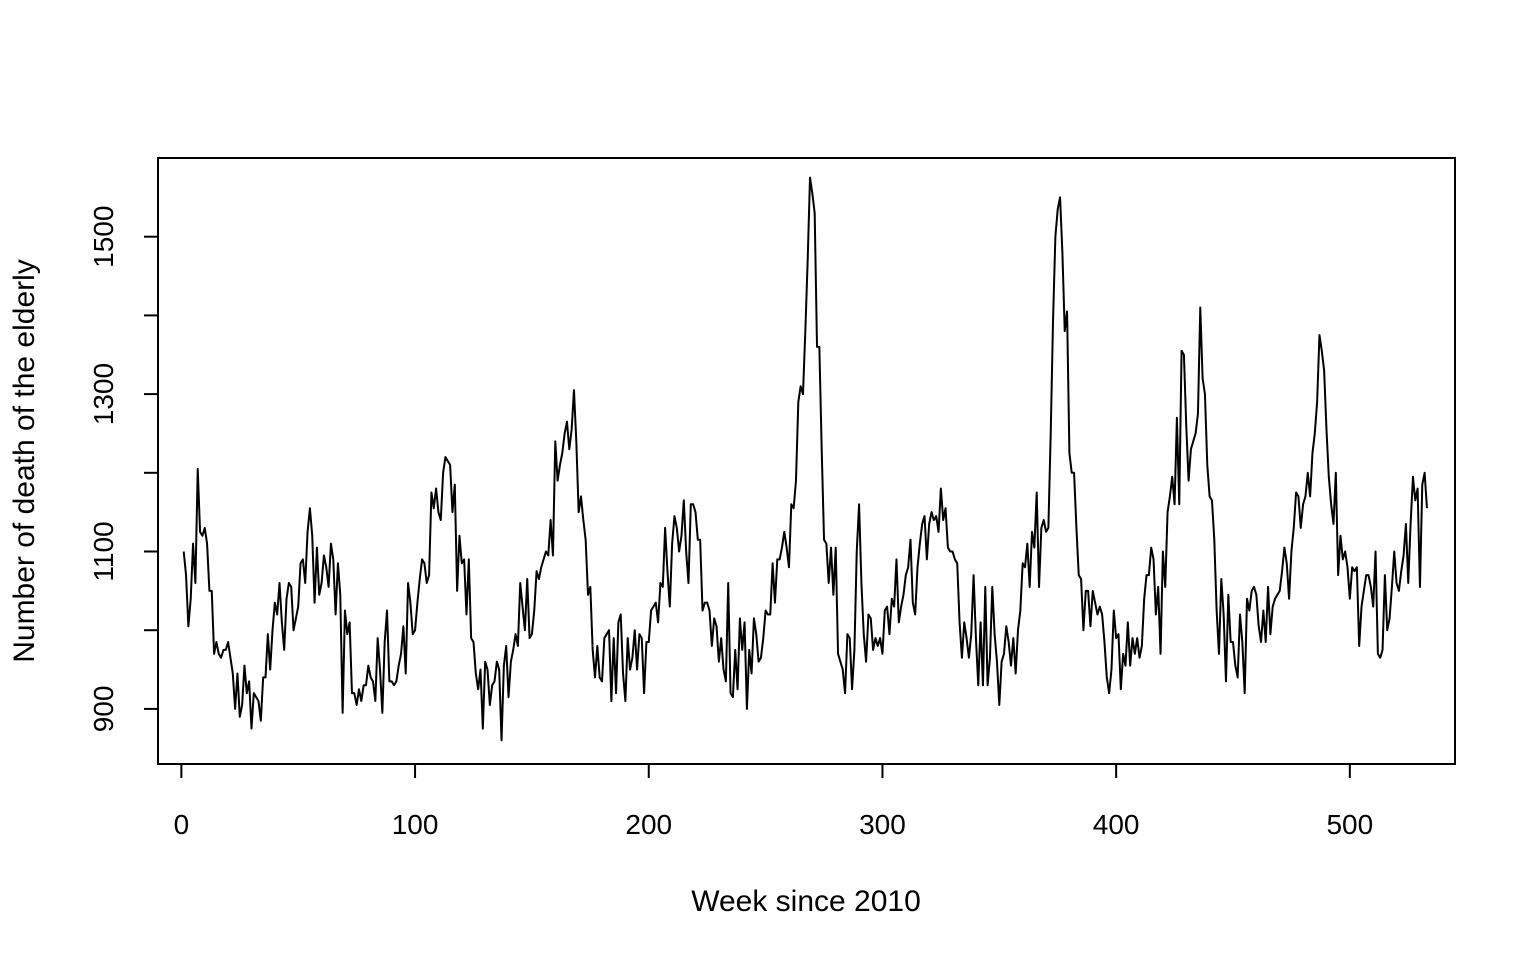  Describe the element at coordinates (103, 237) in the screenshot. I see `y-tick-label: 1500` at that location.